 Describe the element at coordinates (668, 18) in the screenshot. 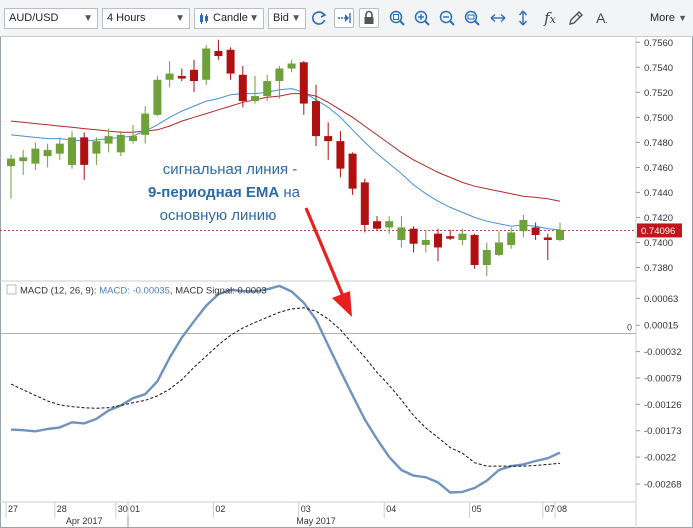

I see `more-menu: More ▼` at that location.